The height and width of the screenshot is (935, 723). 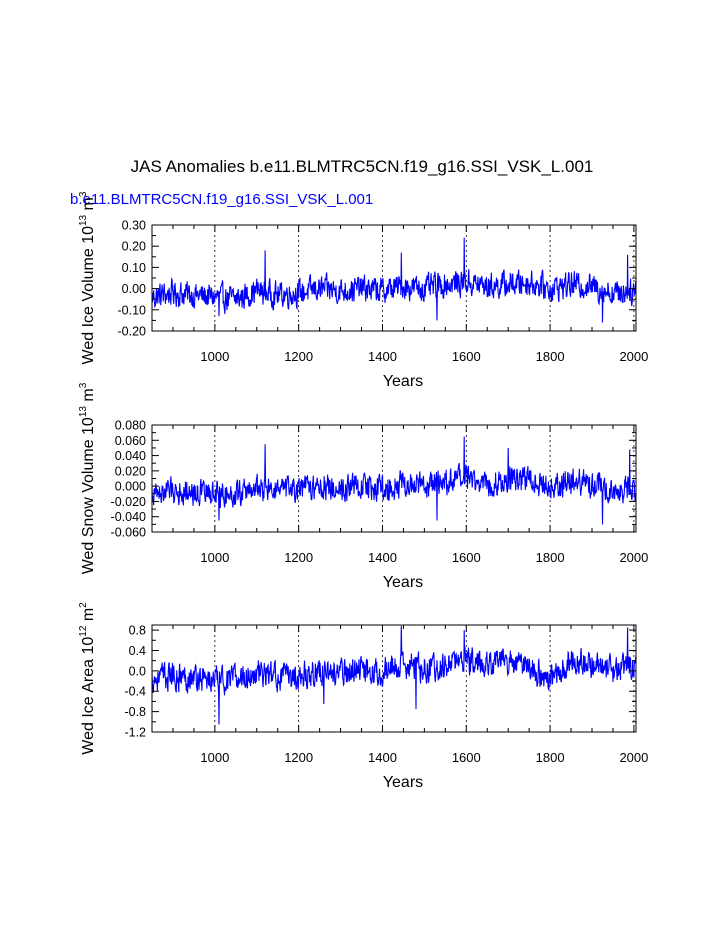 I want to click on y-tick-label: 0.080, so click(x=130, y=426).